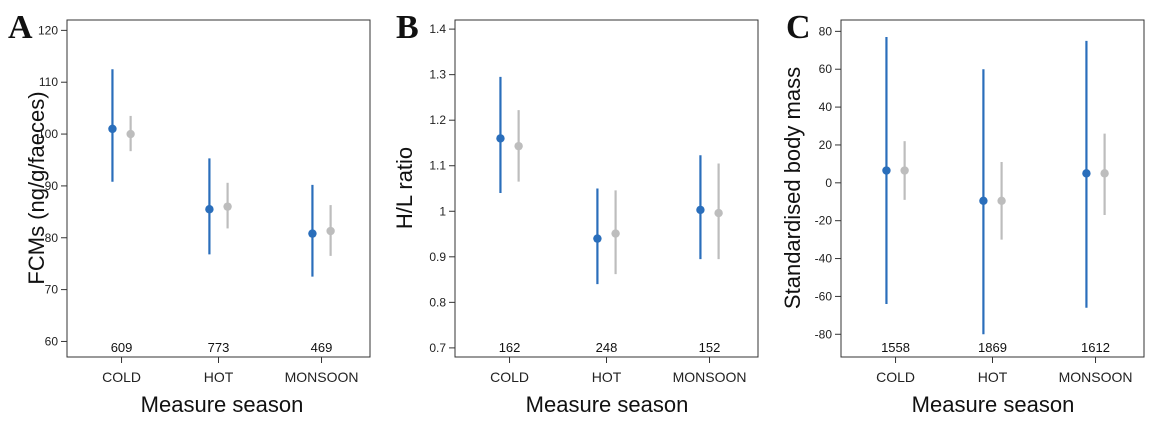 This screenshot has height=421, width=1150. I want to click on y-tick-label: 0.8, so click(437, 302).